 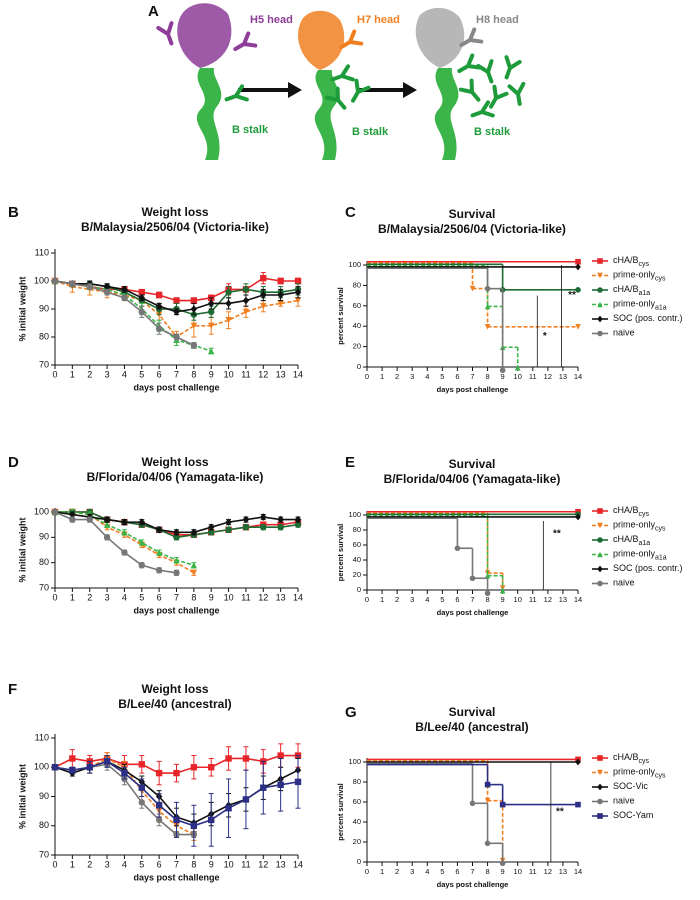 What do you see at coordinates (107, 374) in the screenshot?
I see `x-tick-label: 3` at bounding box center [107, 374].